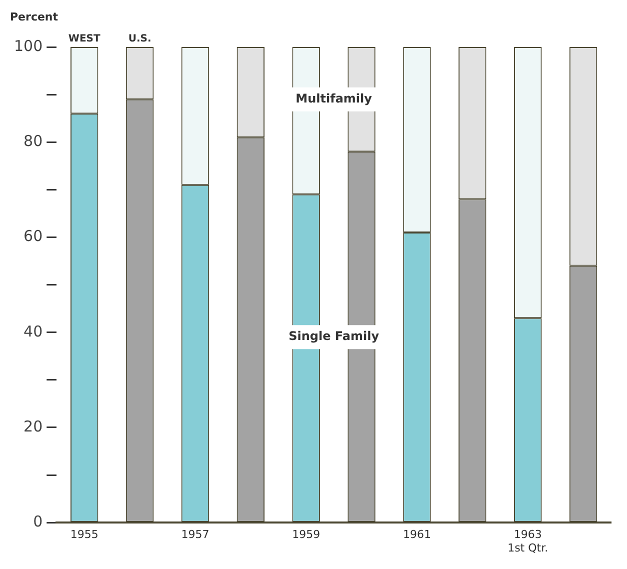 The width and height of the screenshot is (627, 569). Describe the element at coordinates (34, 17) in the screenshot. I see `y-axis-title: Percent` at that location.